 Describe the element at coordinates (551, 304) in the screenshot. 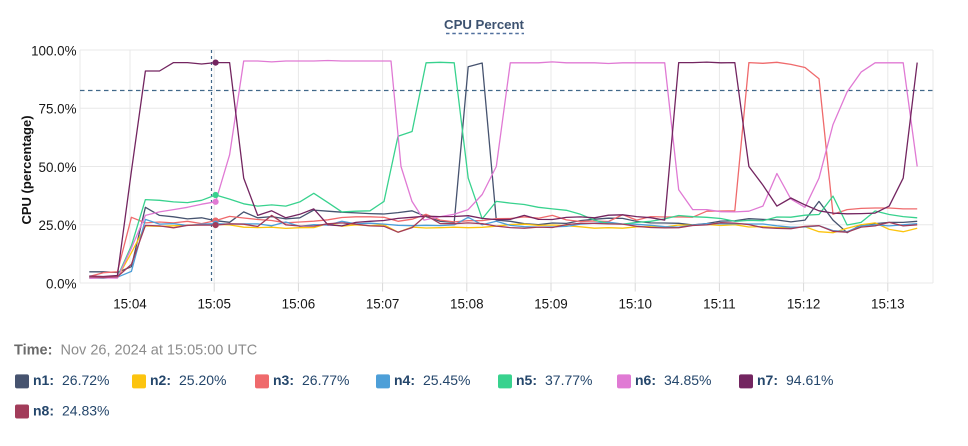

I see `svg-text: 15:09` at that location.